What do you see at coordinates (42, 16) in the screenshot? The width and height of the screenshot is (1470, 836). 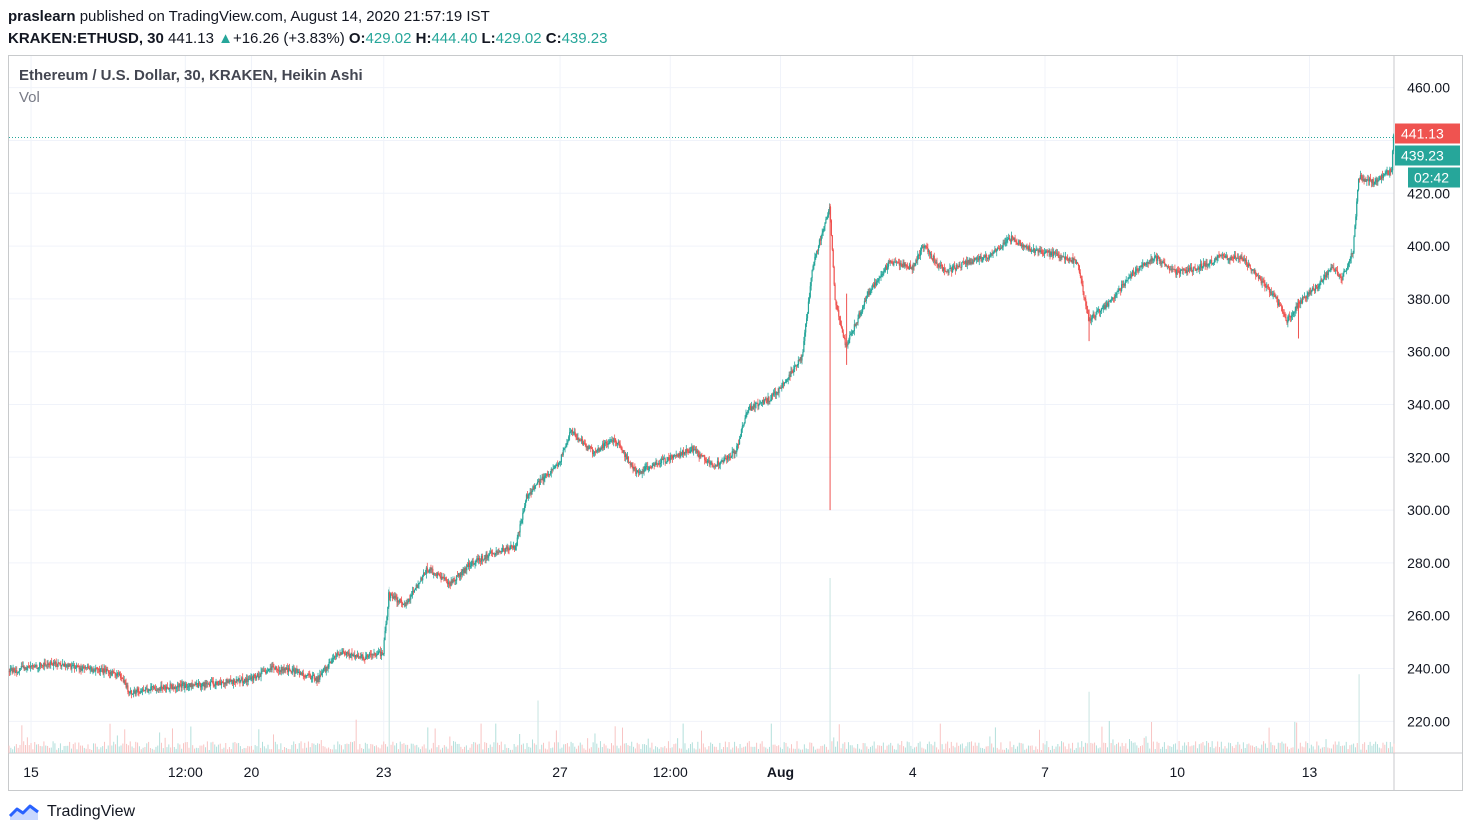 I see `author-name: praslearn` at bounding box center [42, 16].